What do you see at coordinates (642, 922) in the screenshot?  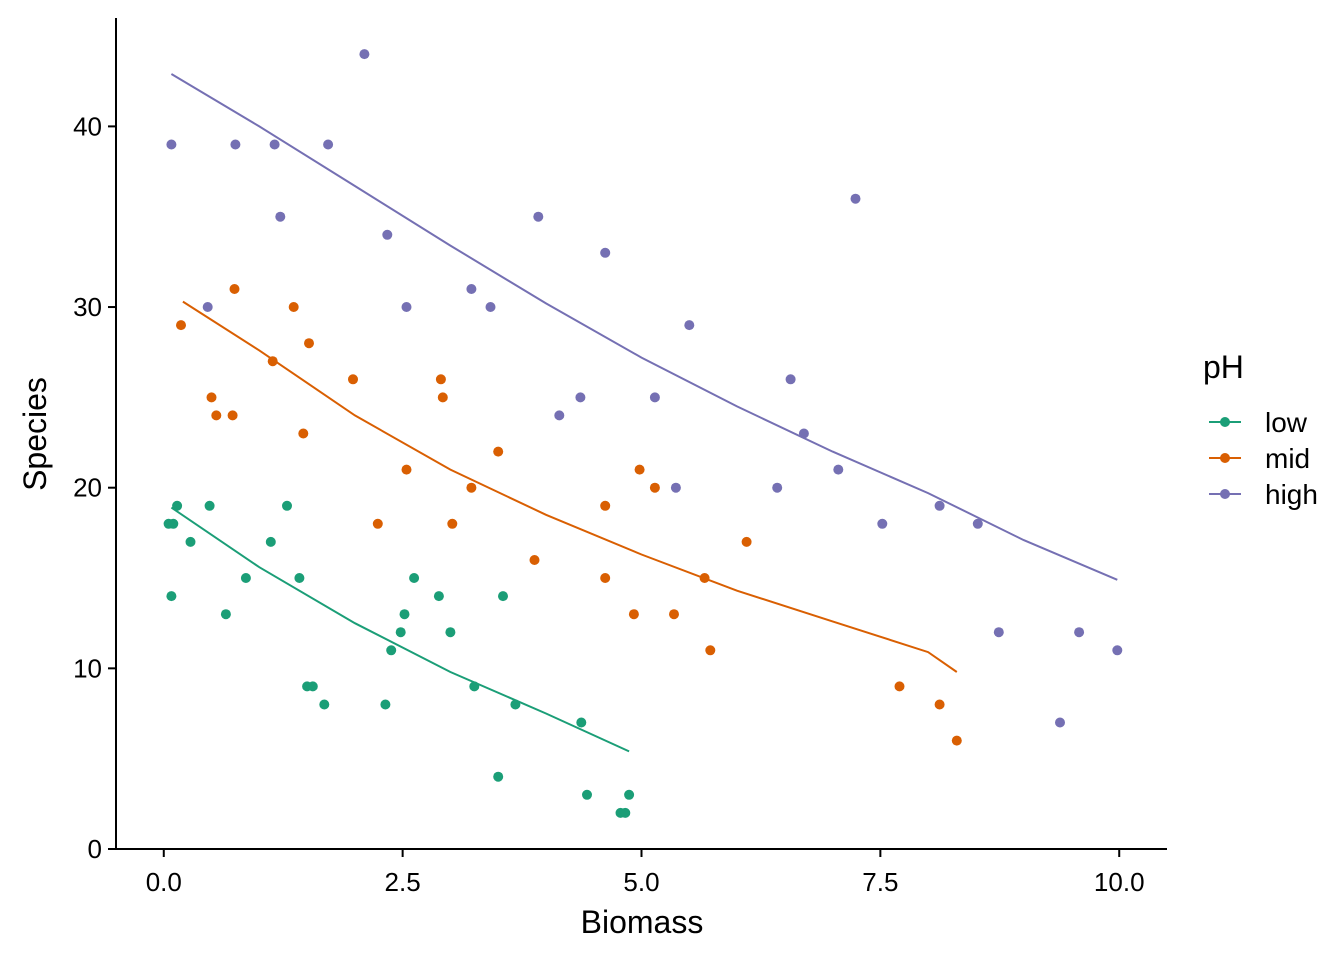 I see `x-axis-title: Biomass` at bounding box center [642, 922].